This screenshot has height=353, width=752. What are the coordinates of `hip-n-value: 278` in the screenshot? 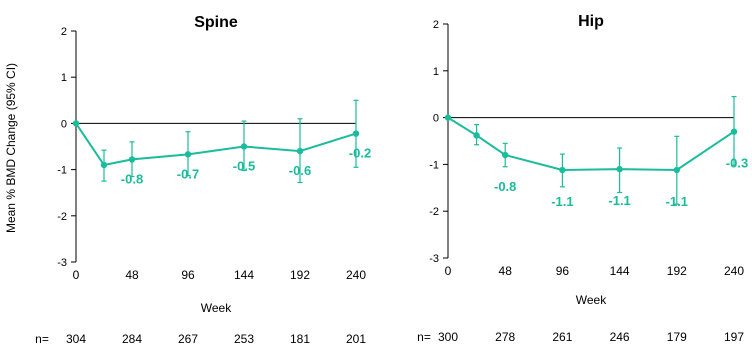 It's located at (505, 337).